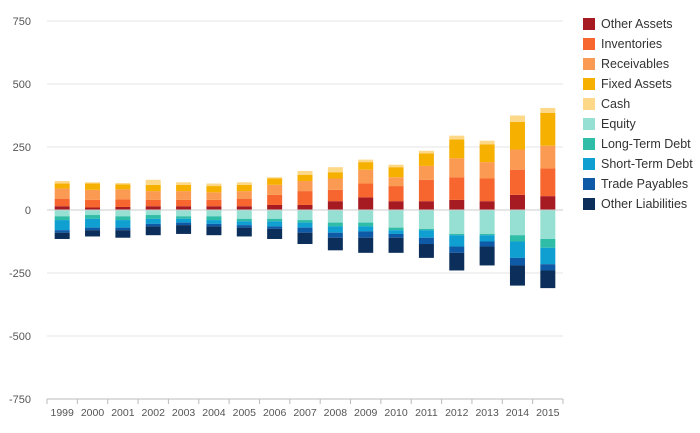  Describe the element at coordinates (305, 413) in the screenshot. I see `x-tick-label: 2007` at that location.